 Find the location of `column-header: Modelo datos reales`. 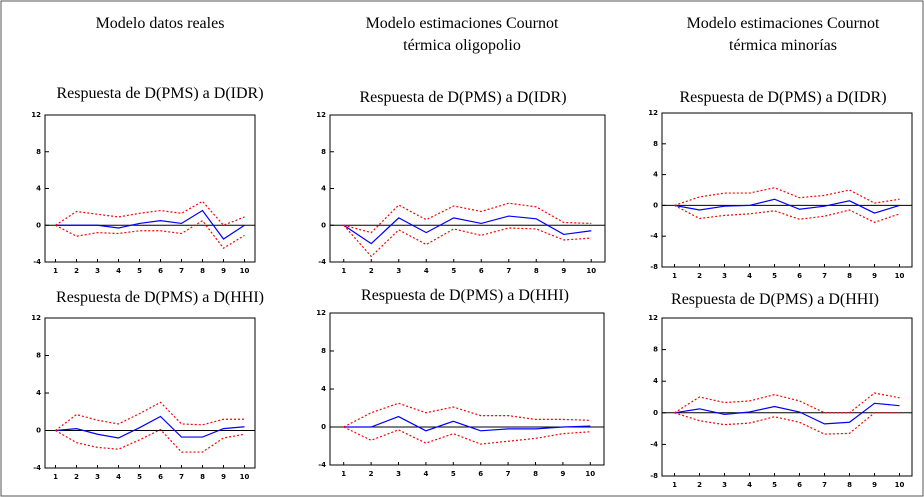

column-header: Modelo datos reales is located at coordinates (160, 23).